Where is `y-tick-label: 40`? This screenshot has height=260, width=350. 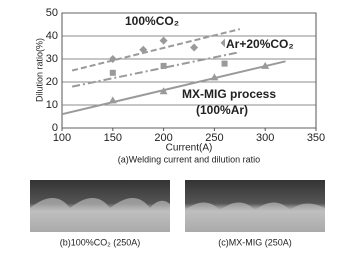
y-tick-label: 40 is located at coordinates (52, 36).